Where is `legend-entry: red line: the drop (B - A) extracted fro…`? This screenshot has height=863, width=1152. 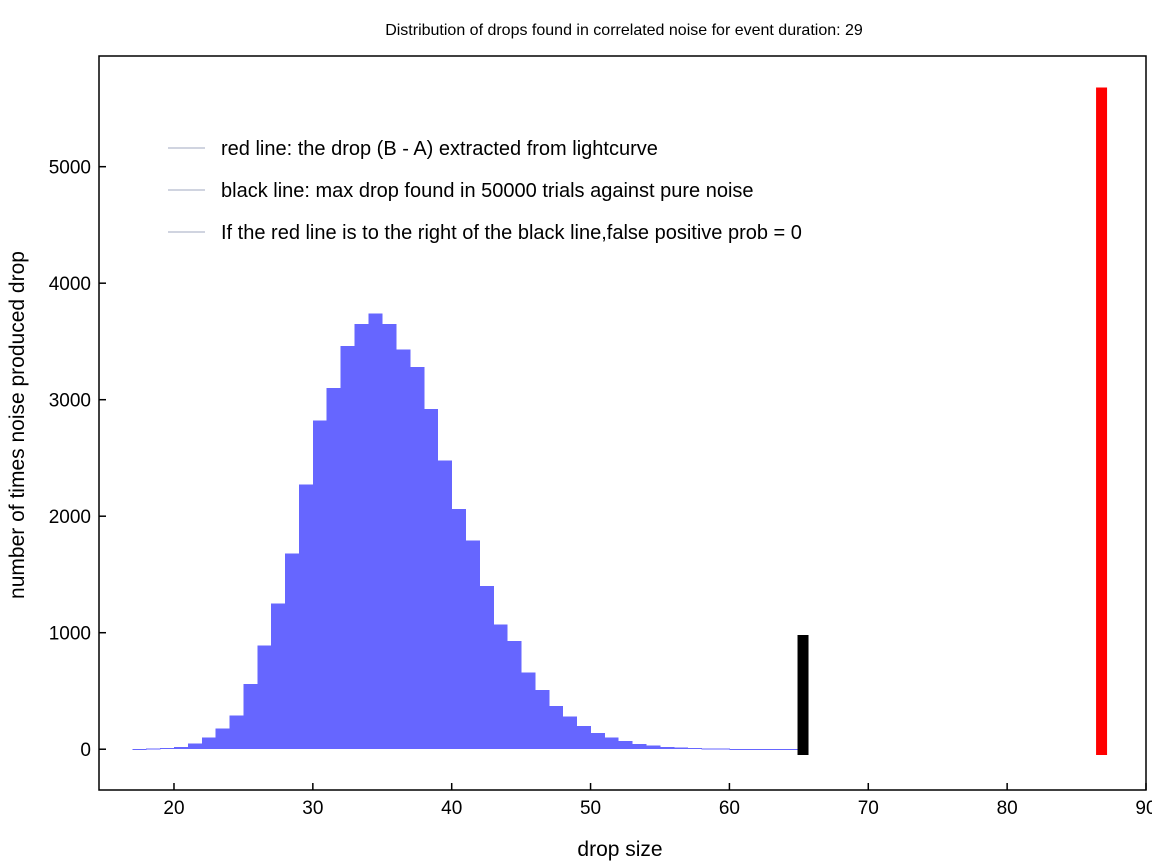
legend-entry: red line: the drop (B - A) extracted fro… is located at coordinates (439, 149).